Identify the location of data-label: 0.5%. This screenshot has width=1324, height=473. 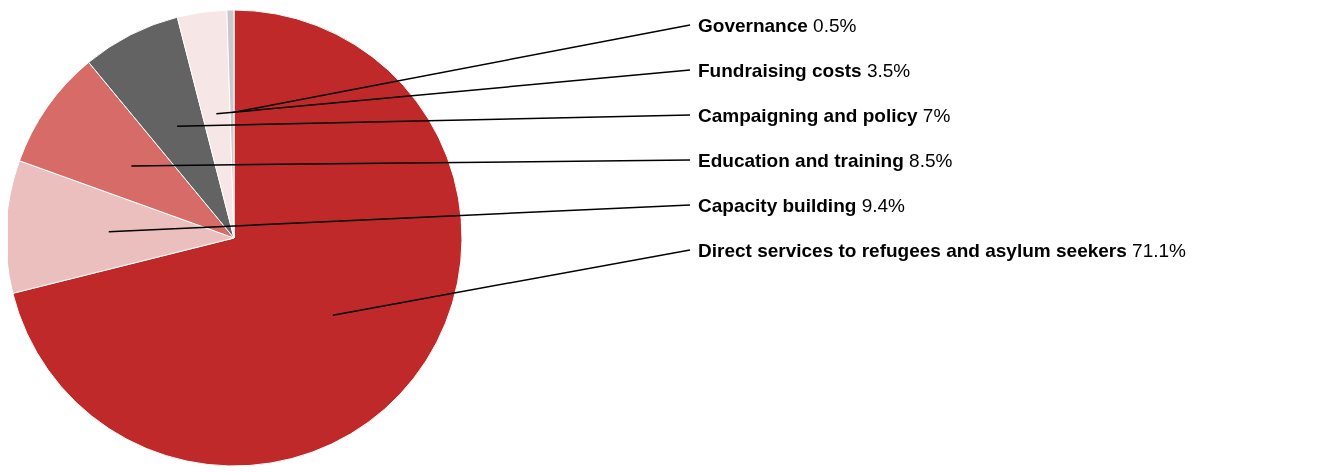
(832, 25).